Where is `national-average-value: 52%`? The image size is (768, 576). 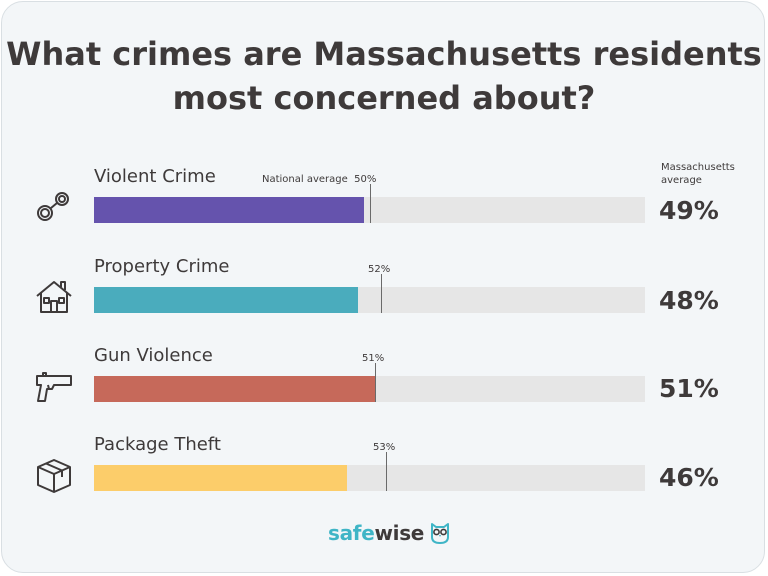
national-average-value: 52% is located at coordinates (379, 269).